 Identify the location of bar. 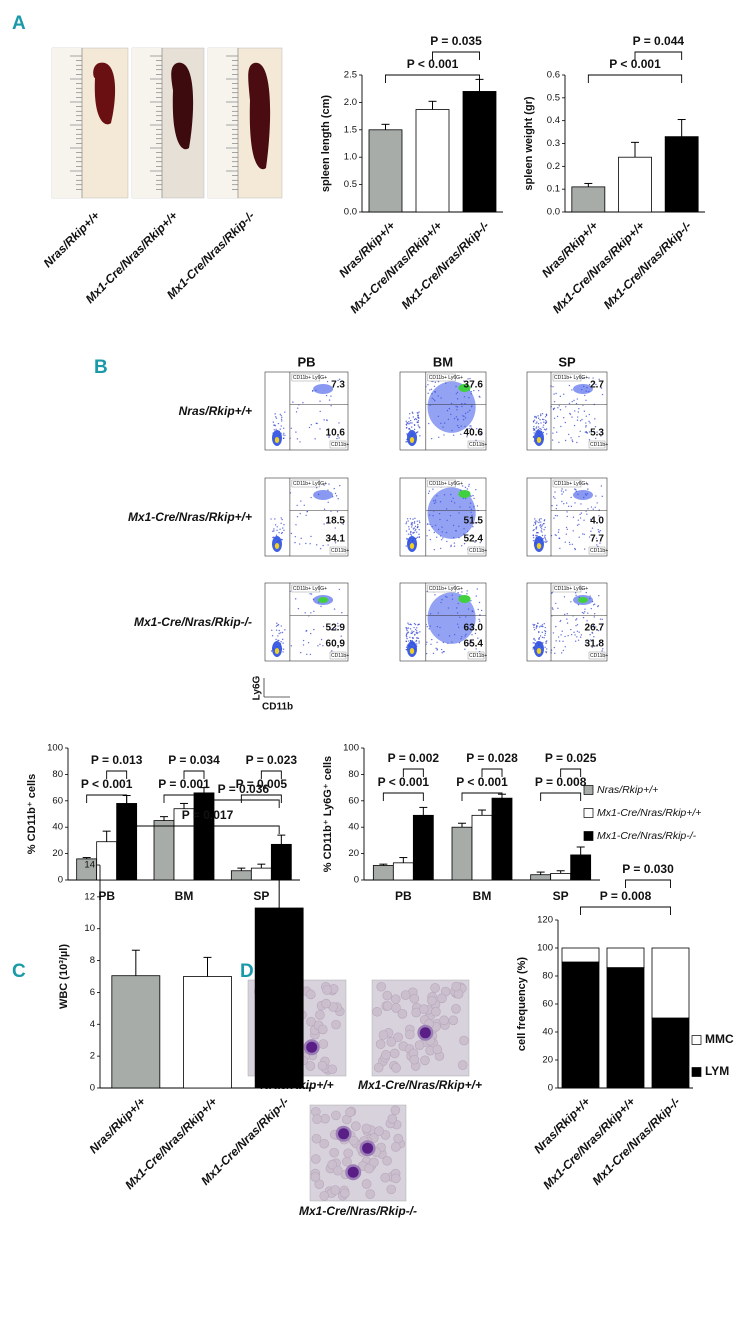
(635, 184).